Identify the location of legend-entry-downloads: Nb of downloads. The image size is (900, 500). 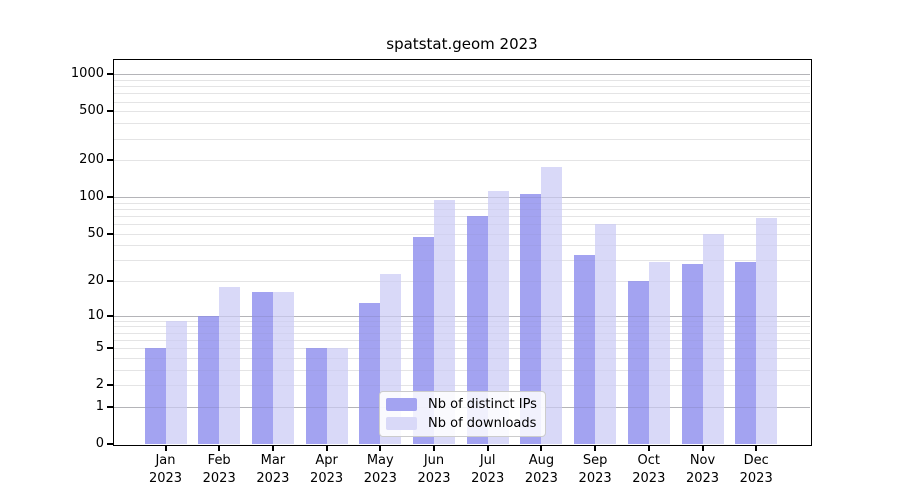
(462, 423).